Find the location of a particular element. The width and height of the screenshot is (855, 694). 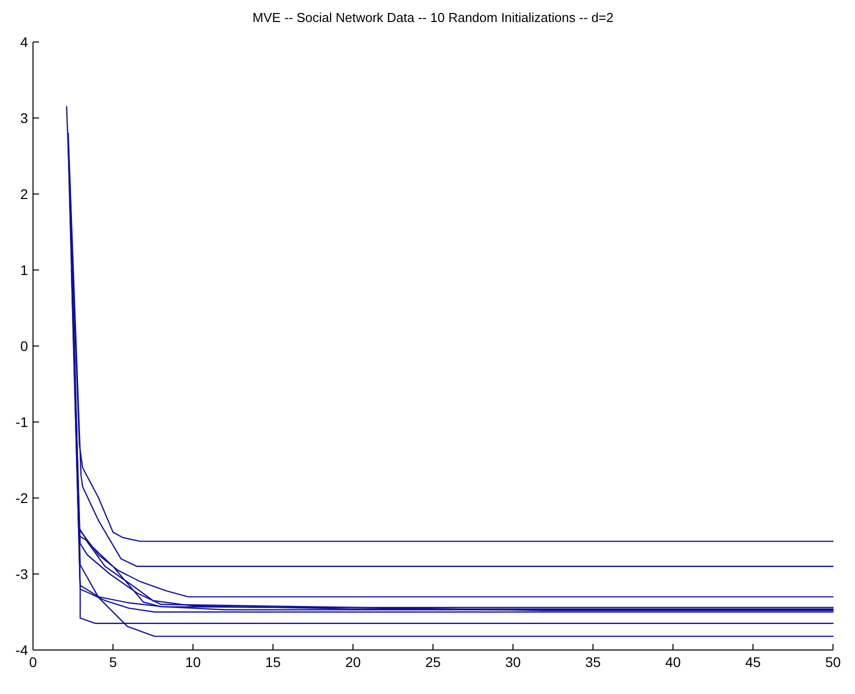

x-tick-label: 25 is located at coordinates (433, 662).